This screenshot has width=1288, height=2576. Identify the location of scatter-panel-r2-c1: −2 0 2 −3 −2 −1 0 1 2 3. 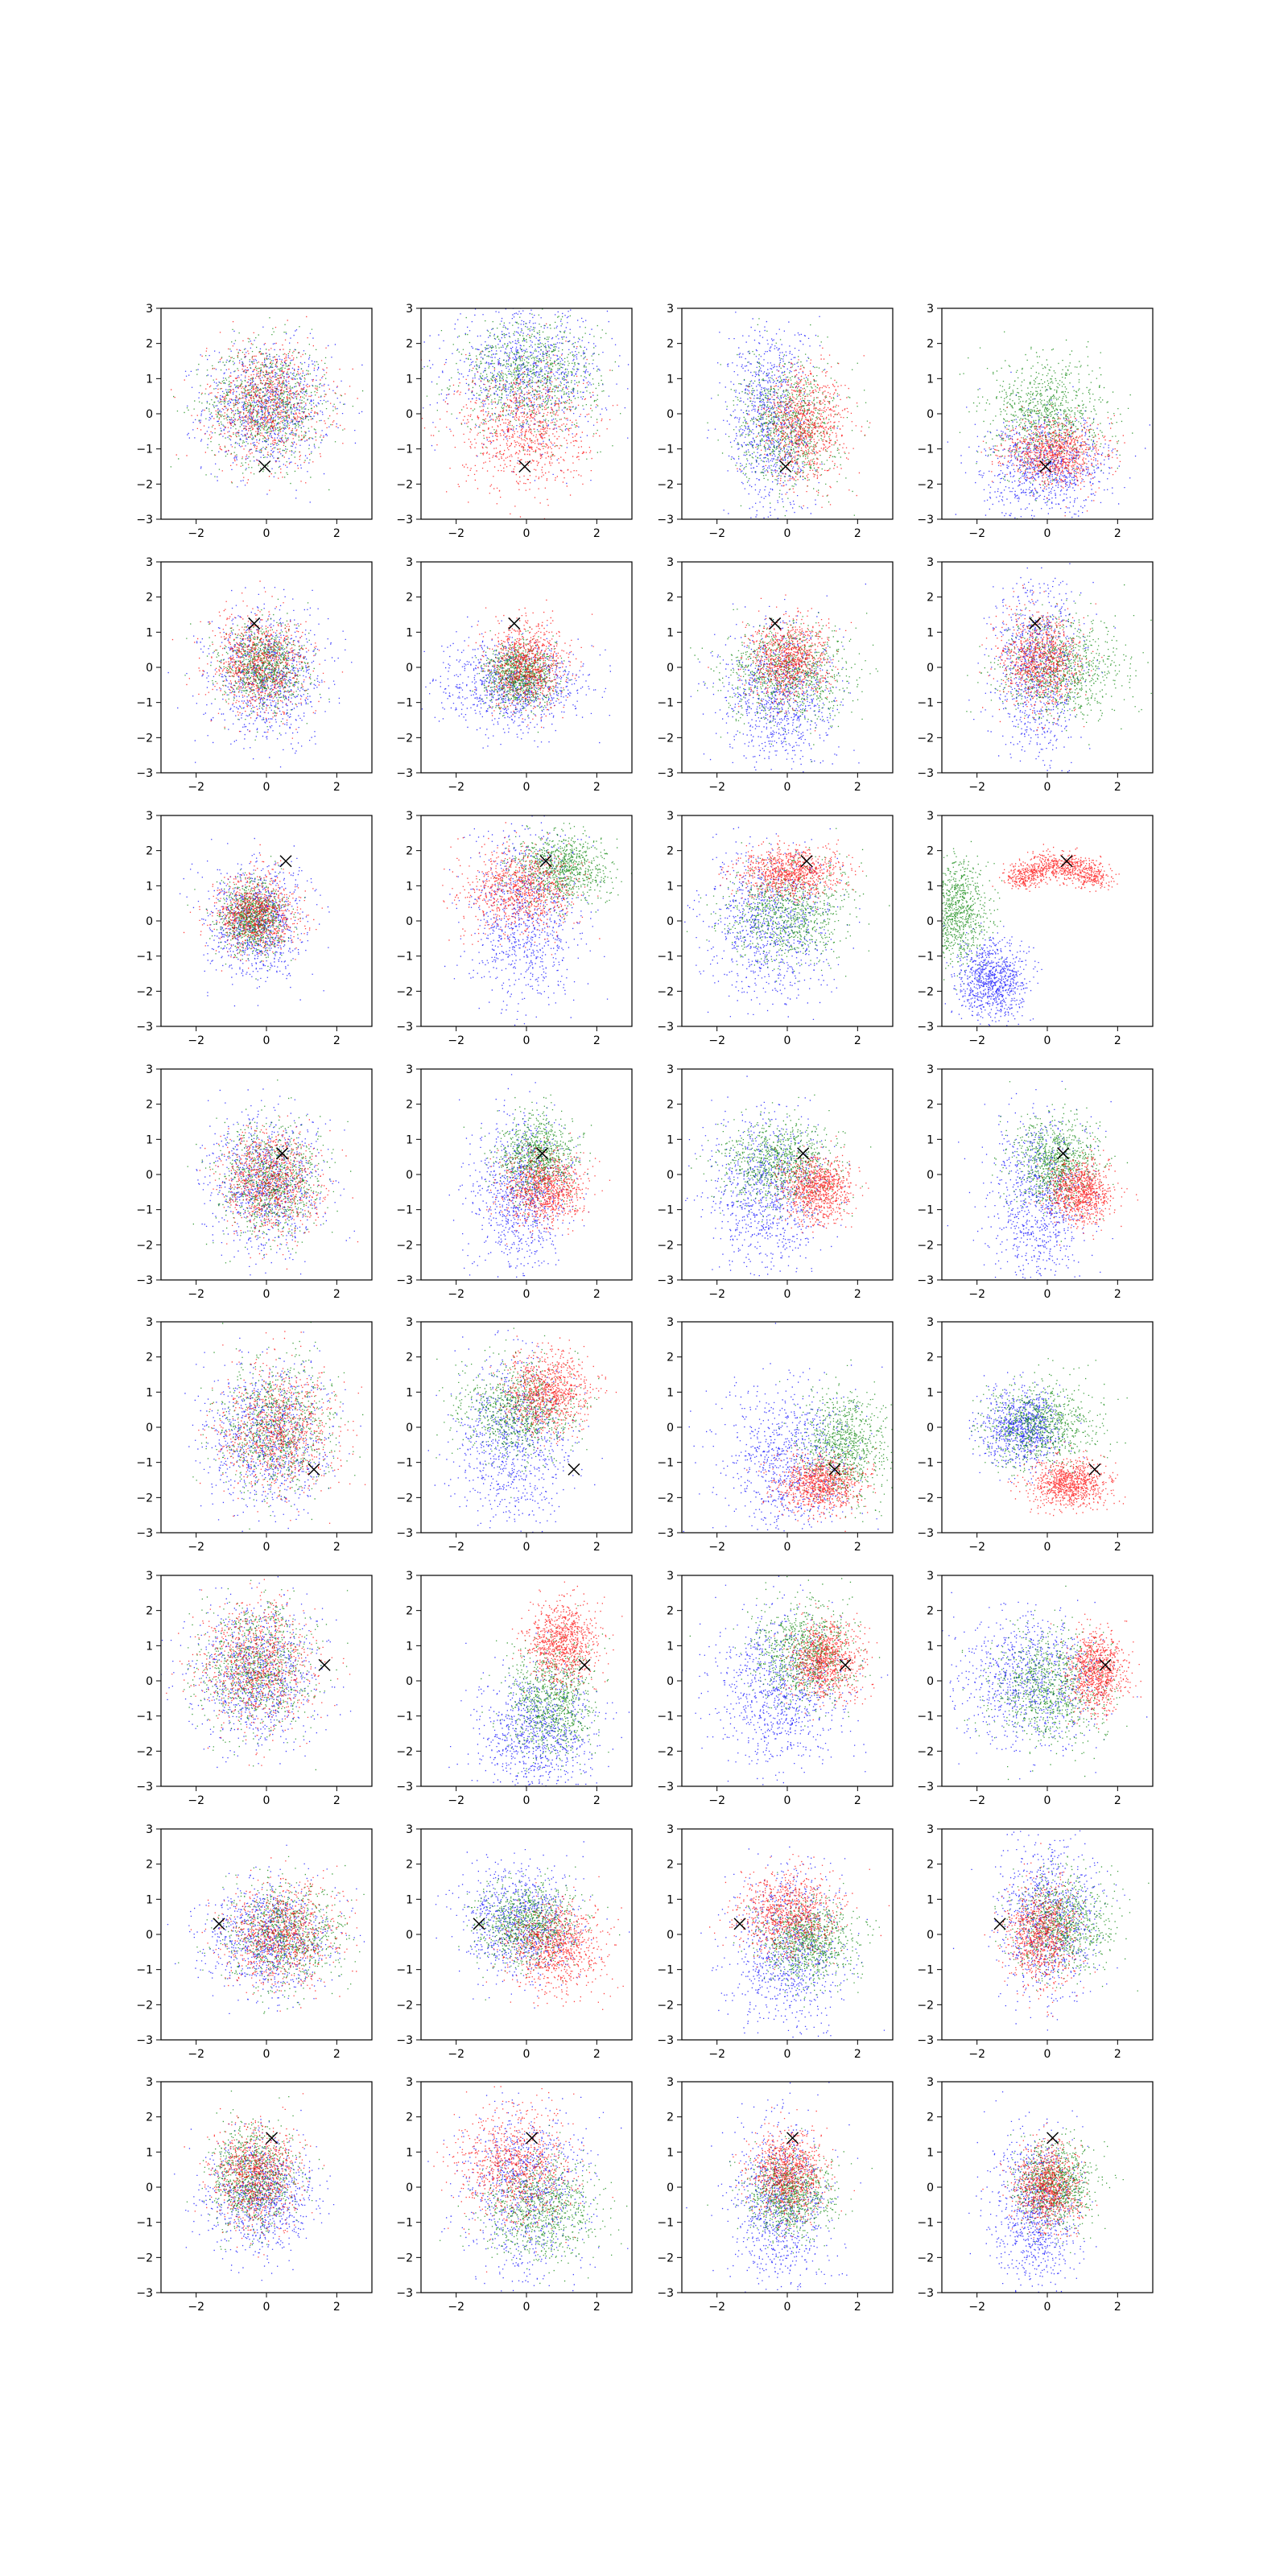
(254, 675).